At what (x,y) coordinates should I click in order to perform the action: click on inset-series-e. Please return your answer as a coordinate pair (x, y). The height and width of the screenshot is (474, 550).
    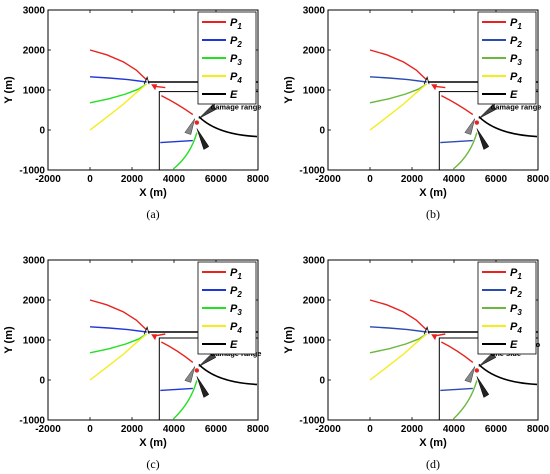
    Looking at the image, I should click on (228, 126).